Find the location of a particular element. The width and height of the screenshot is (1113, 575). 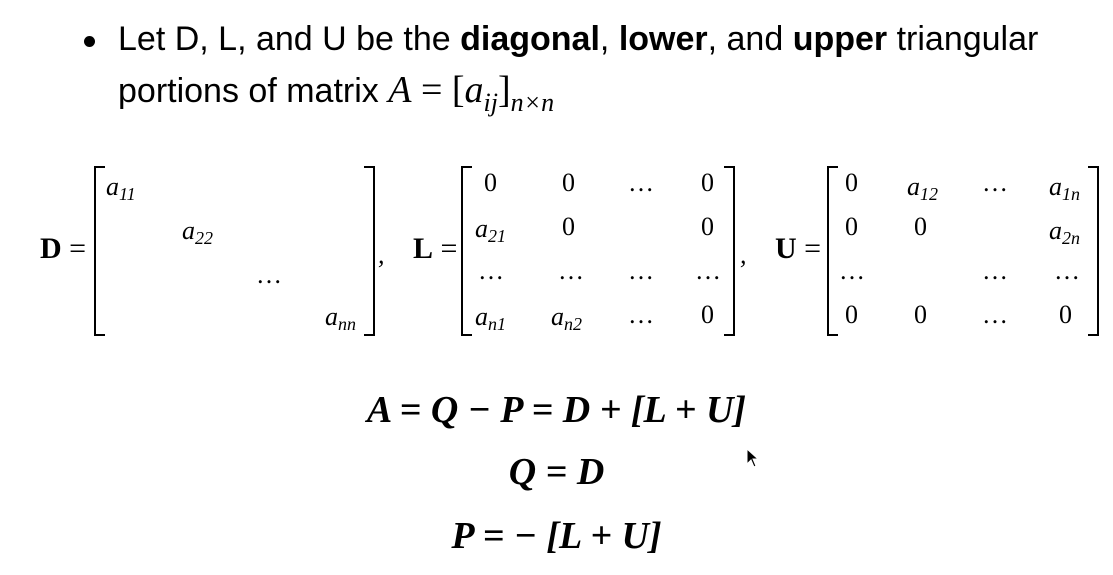

matrix-l-left-bracket is located at coordinates (466, 251).